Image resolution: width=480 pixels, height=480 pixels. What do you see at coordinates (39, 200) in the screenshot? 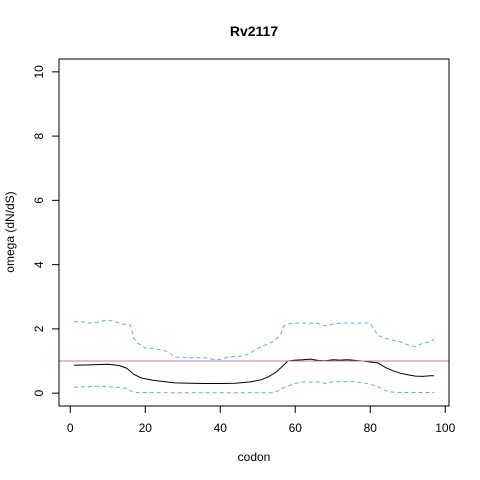
I see `y-tick-label: 6` at bounding box center [39, 200].